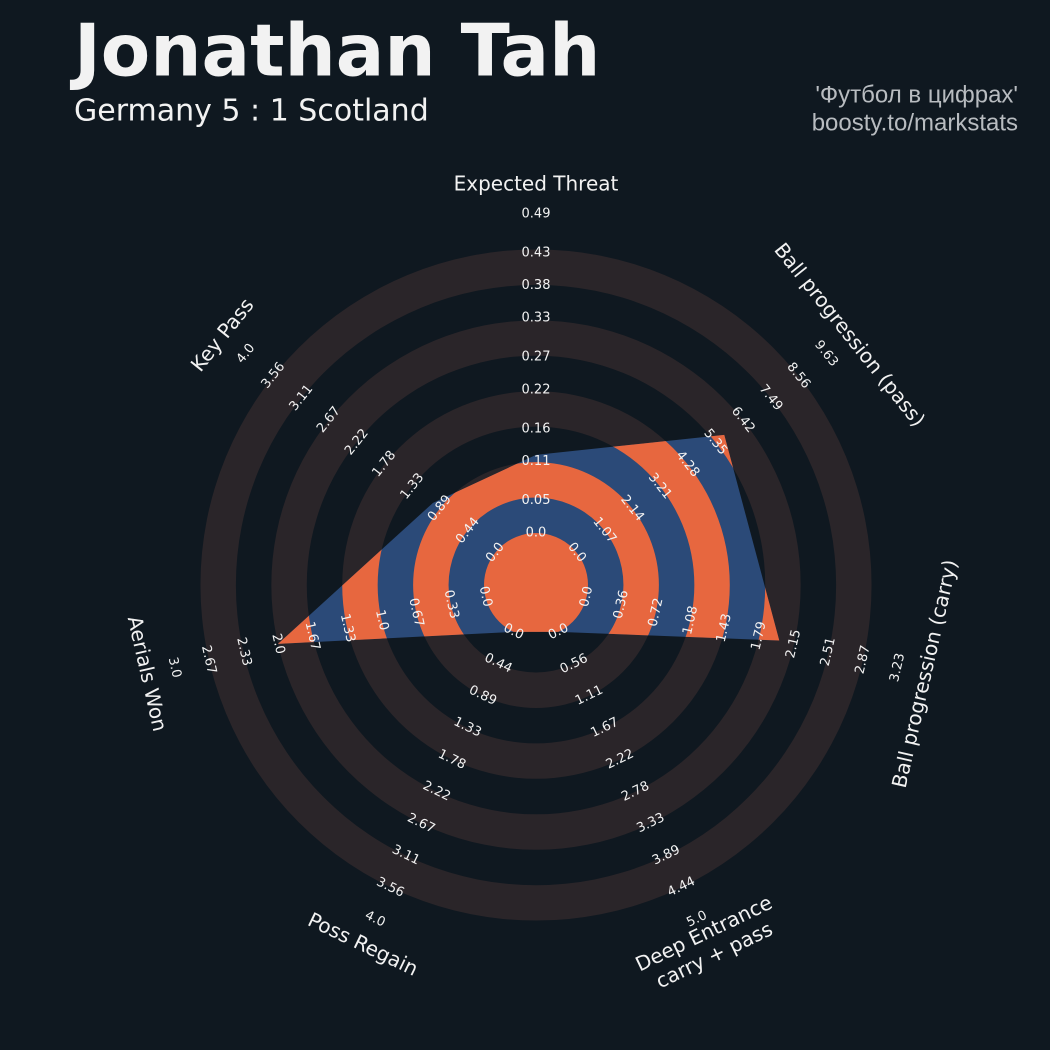 The height and width of the screenshot is (1050, 1050). Describe the element at coordinates (897, 668) in the screenshot. I see `tick-label: 3.23` at that location.